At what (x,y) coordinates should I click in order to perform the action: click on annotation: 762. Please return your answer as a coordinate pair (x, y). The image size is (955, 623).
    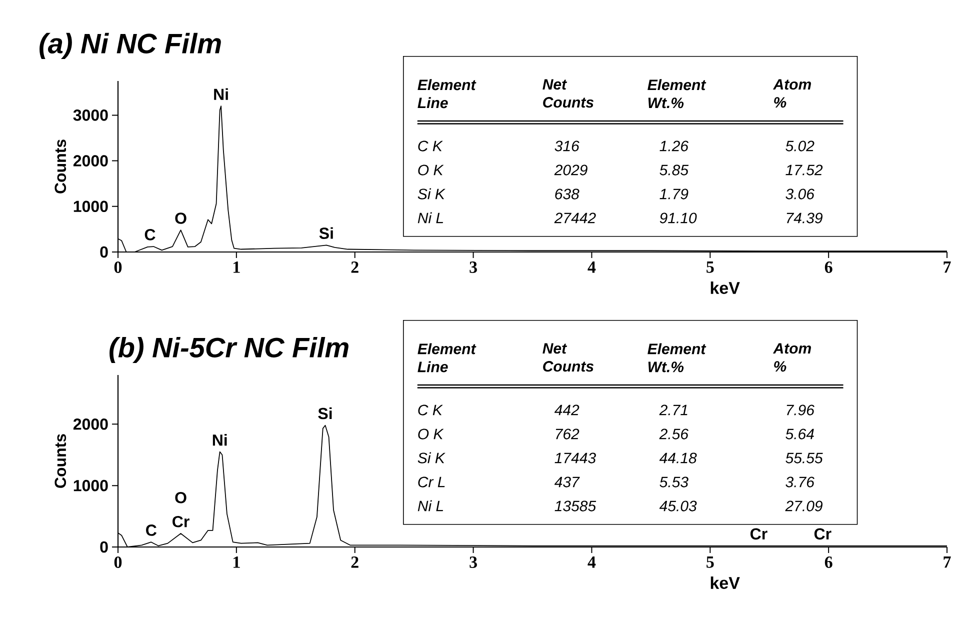
    Looking at the image, I should click on (568, 434).